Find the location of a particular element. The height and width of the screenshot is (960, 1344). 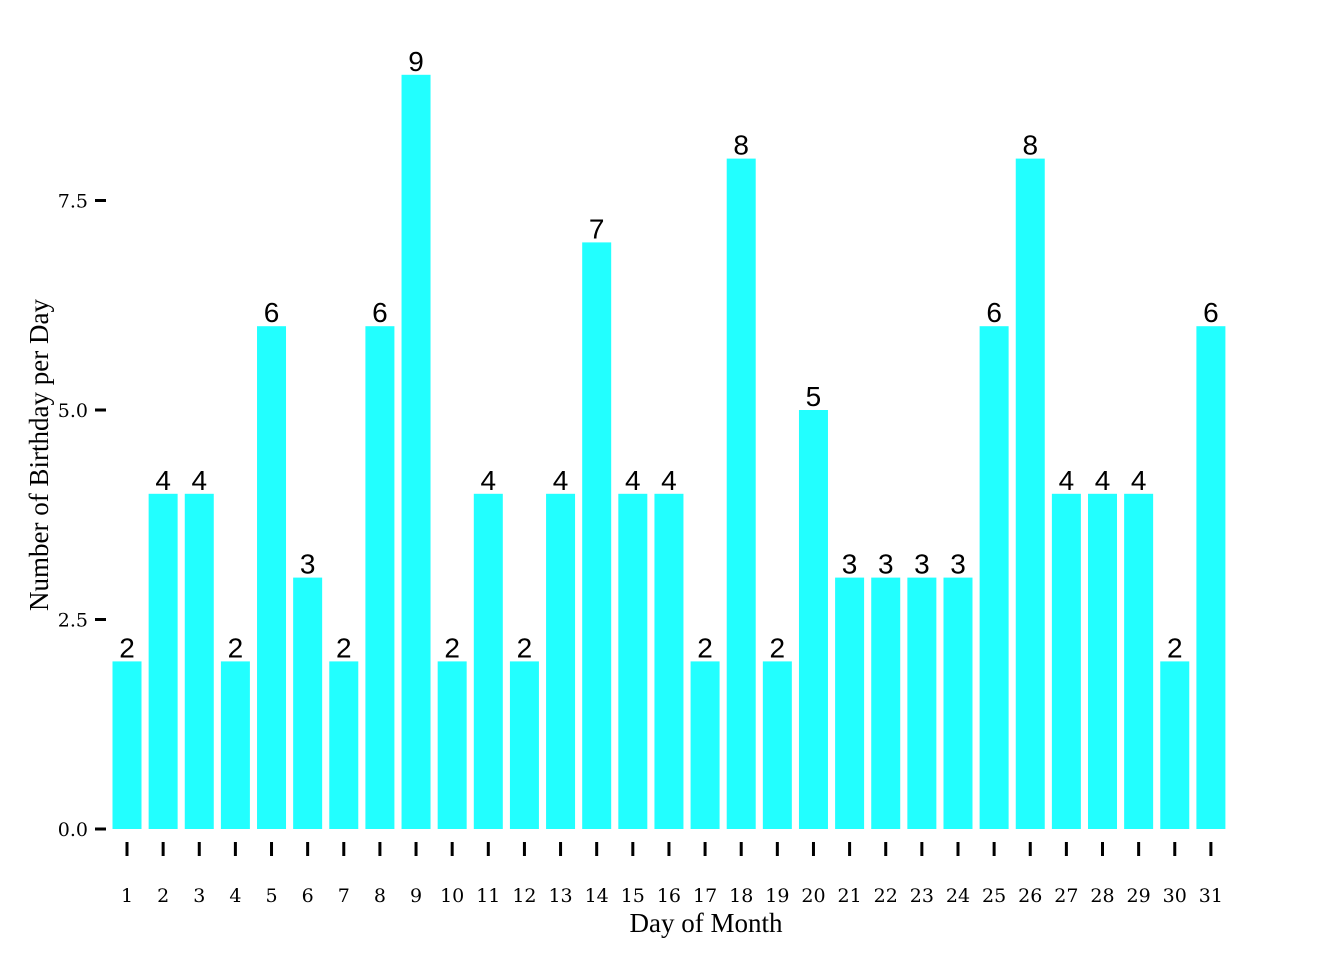

x-tick-label: 30 is located at coordinates (1175, 896).